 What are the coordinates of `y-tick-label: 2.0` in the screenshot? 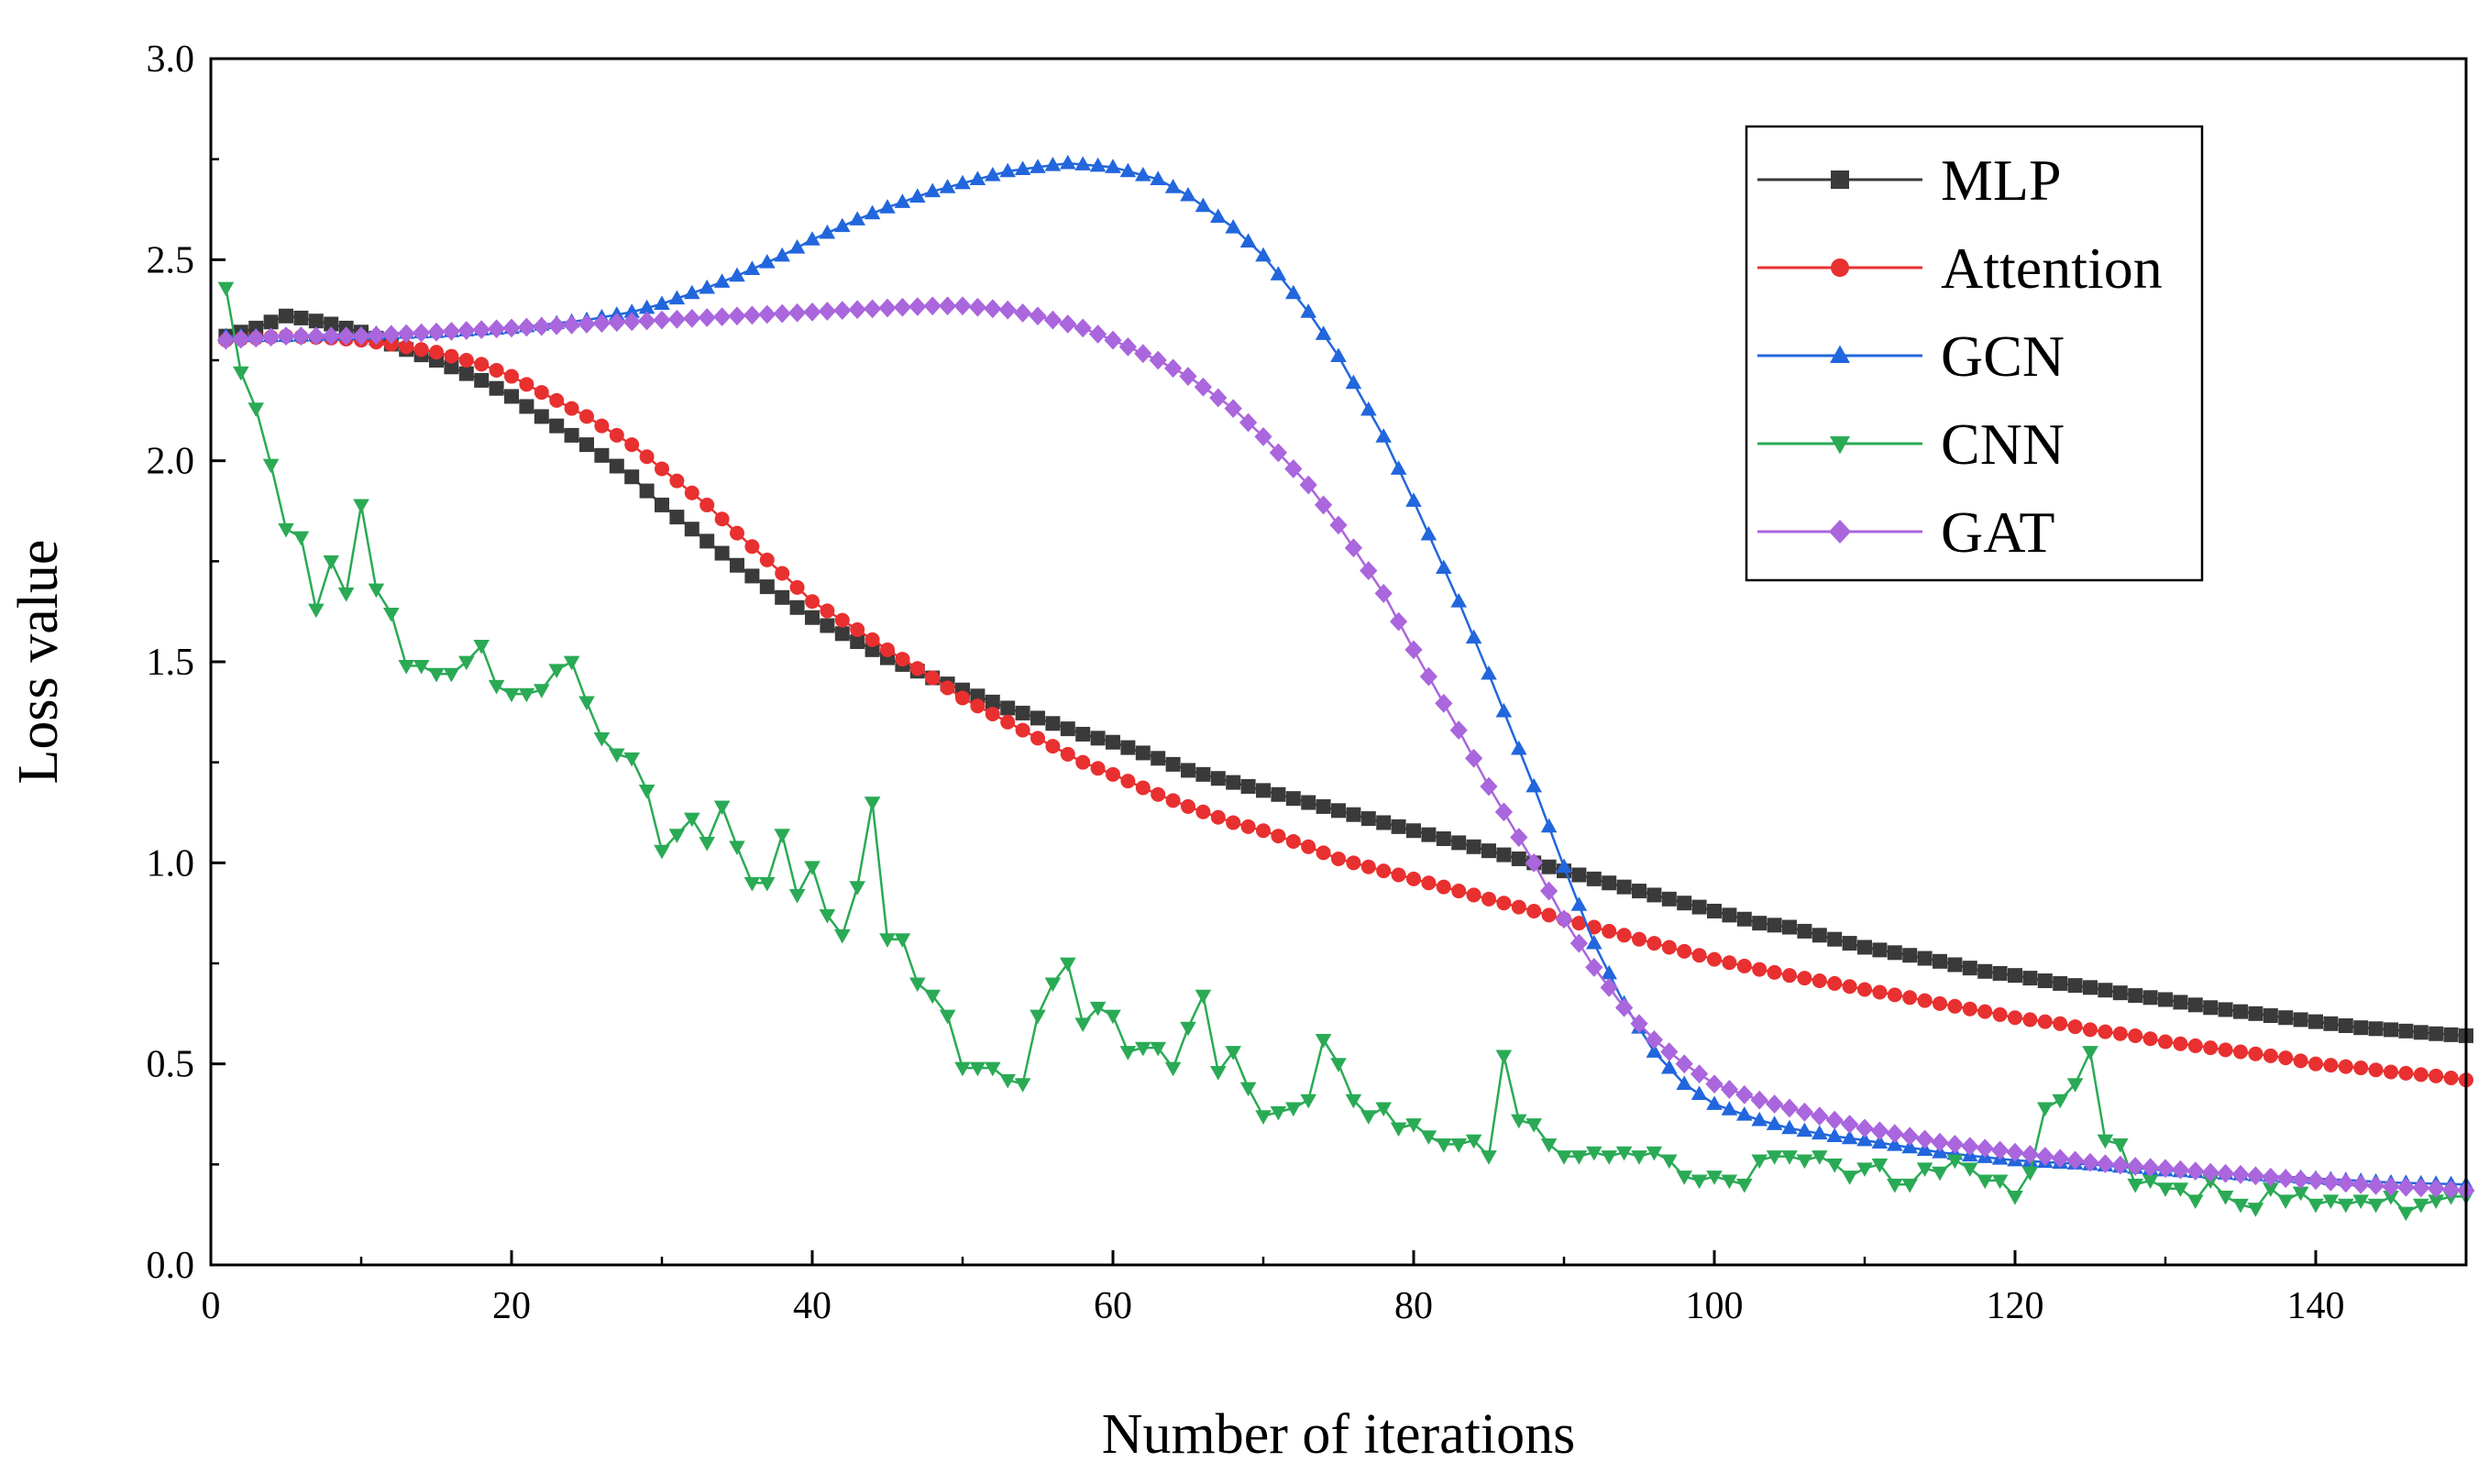 It's located at (171, 462).